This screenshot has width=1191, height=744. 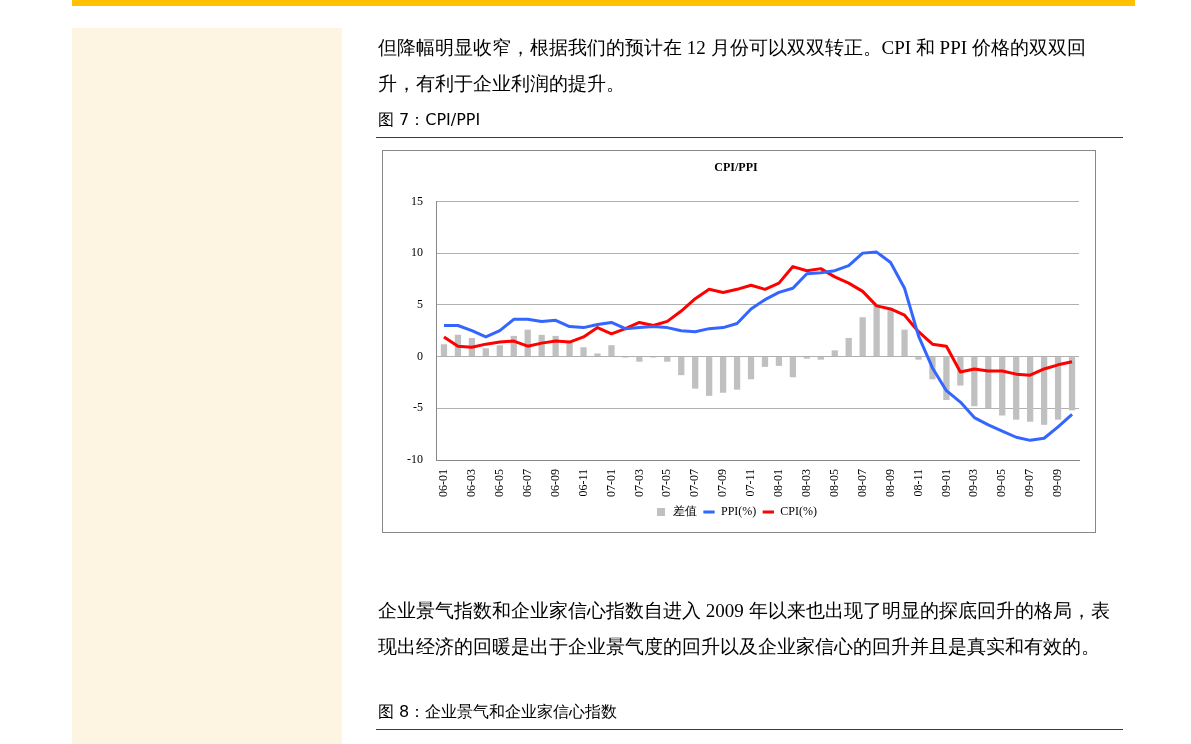 What do you see at coordinates (554, 483) in the screenshot?
I see `x-tick-label: 06-09` at bounding box center [554, 483].